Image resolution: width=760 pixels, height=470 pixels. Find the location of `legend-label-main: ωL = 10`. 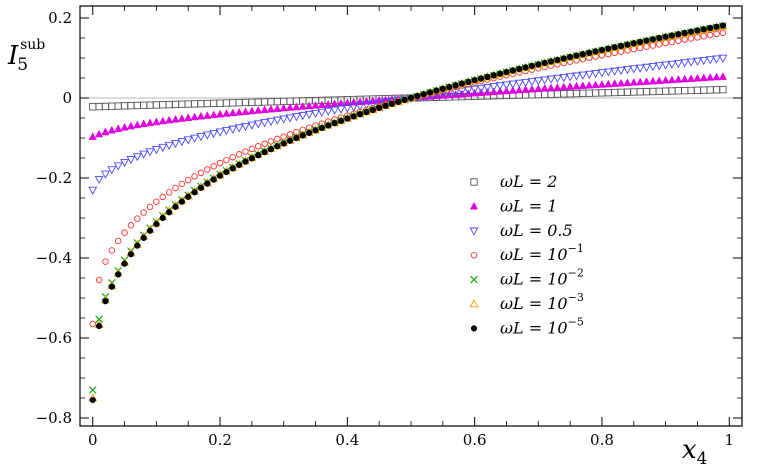

legend-label-main: ωL = 10 is located at coordinates (534, 303).